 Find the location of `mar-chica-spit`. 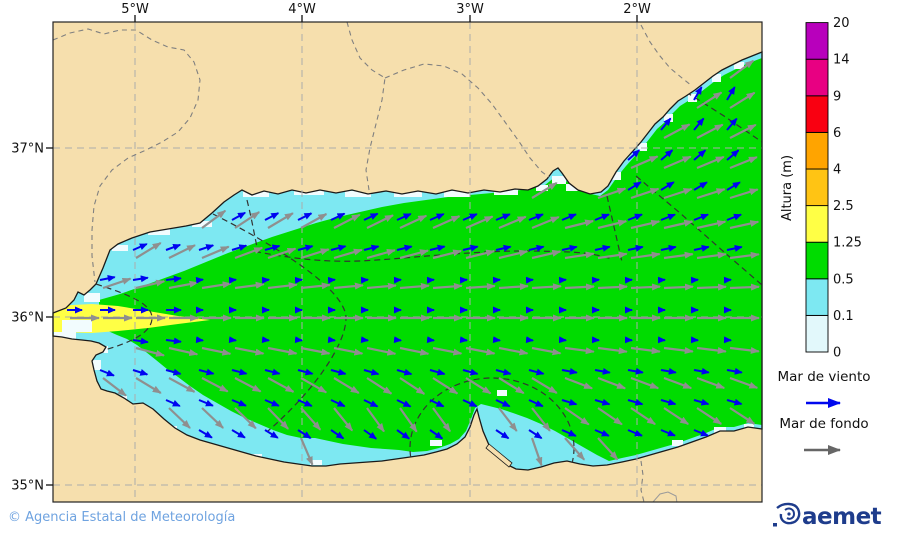

mar-chica-spit is located at coordinates (499, 455).